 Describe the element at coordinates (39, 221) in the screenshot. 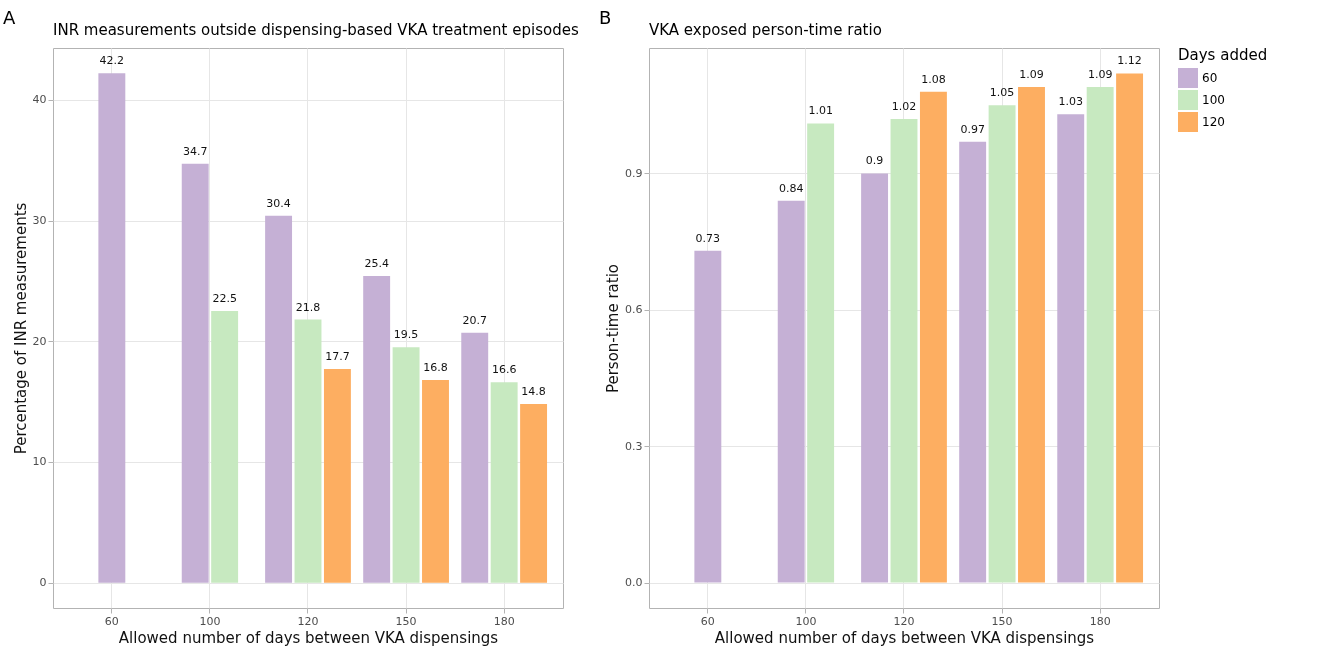

I see `y-tick-label: 30` at that location.